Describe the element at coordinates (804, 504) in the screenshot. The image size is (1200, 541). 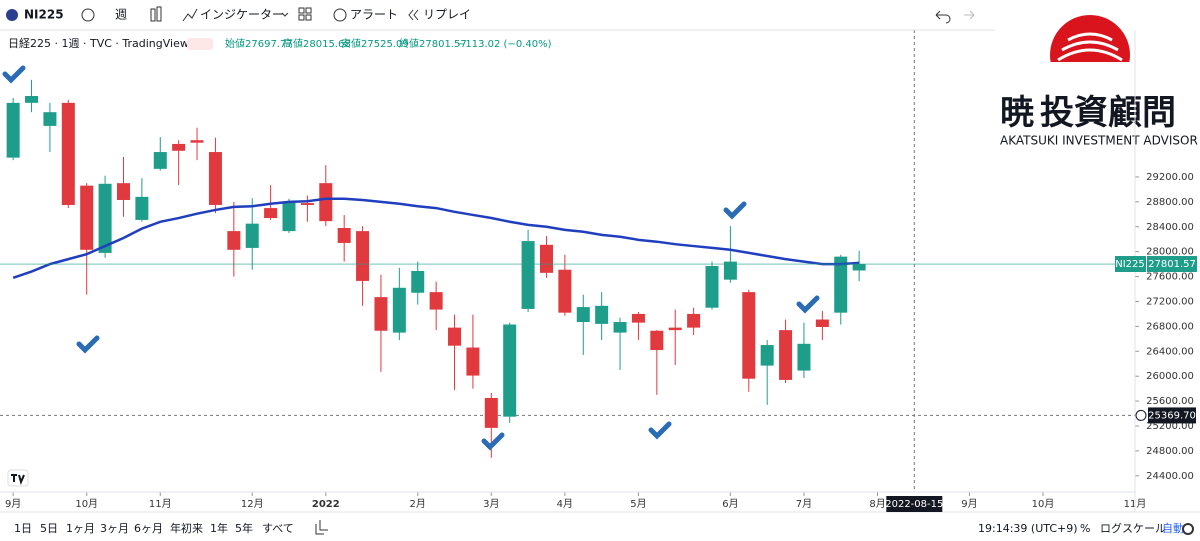
I see `x-tick-label: 7月` at that location.